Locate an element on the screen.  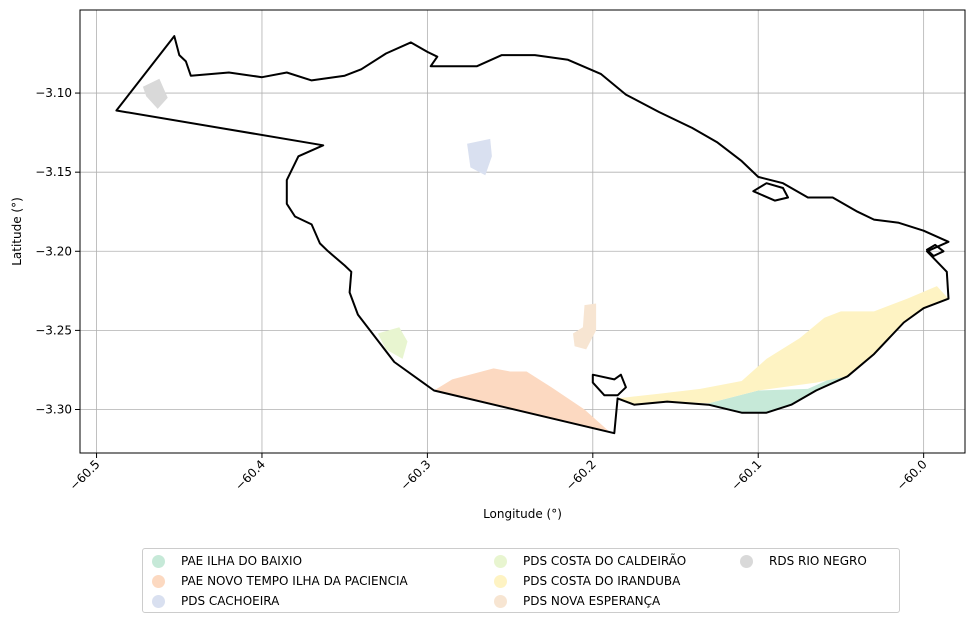
legend-label: PDS CACHOEIRA is located at coordinates (230, 601).